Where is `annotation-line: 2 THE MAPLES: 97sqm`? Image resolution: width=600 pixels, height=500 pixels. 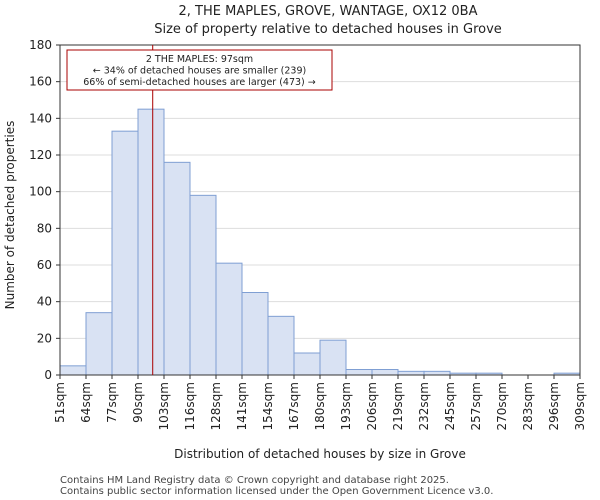 annotation-line: 2 THE MAPLES: 97sqm is located at coordinates (199, 59).